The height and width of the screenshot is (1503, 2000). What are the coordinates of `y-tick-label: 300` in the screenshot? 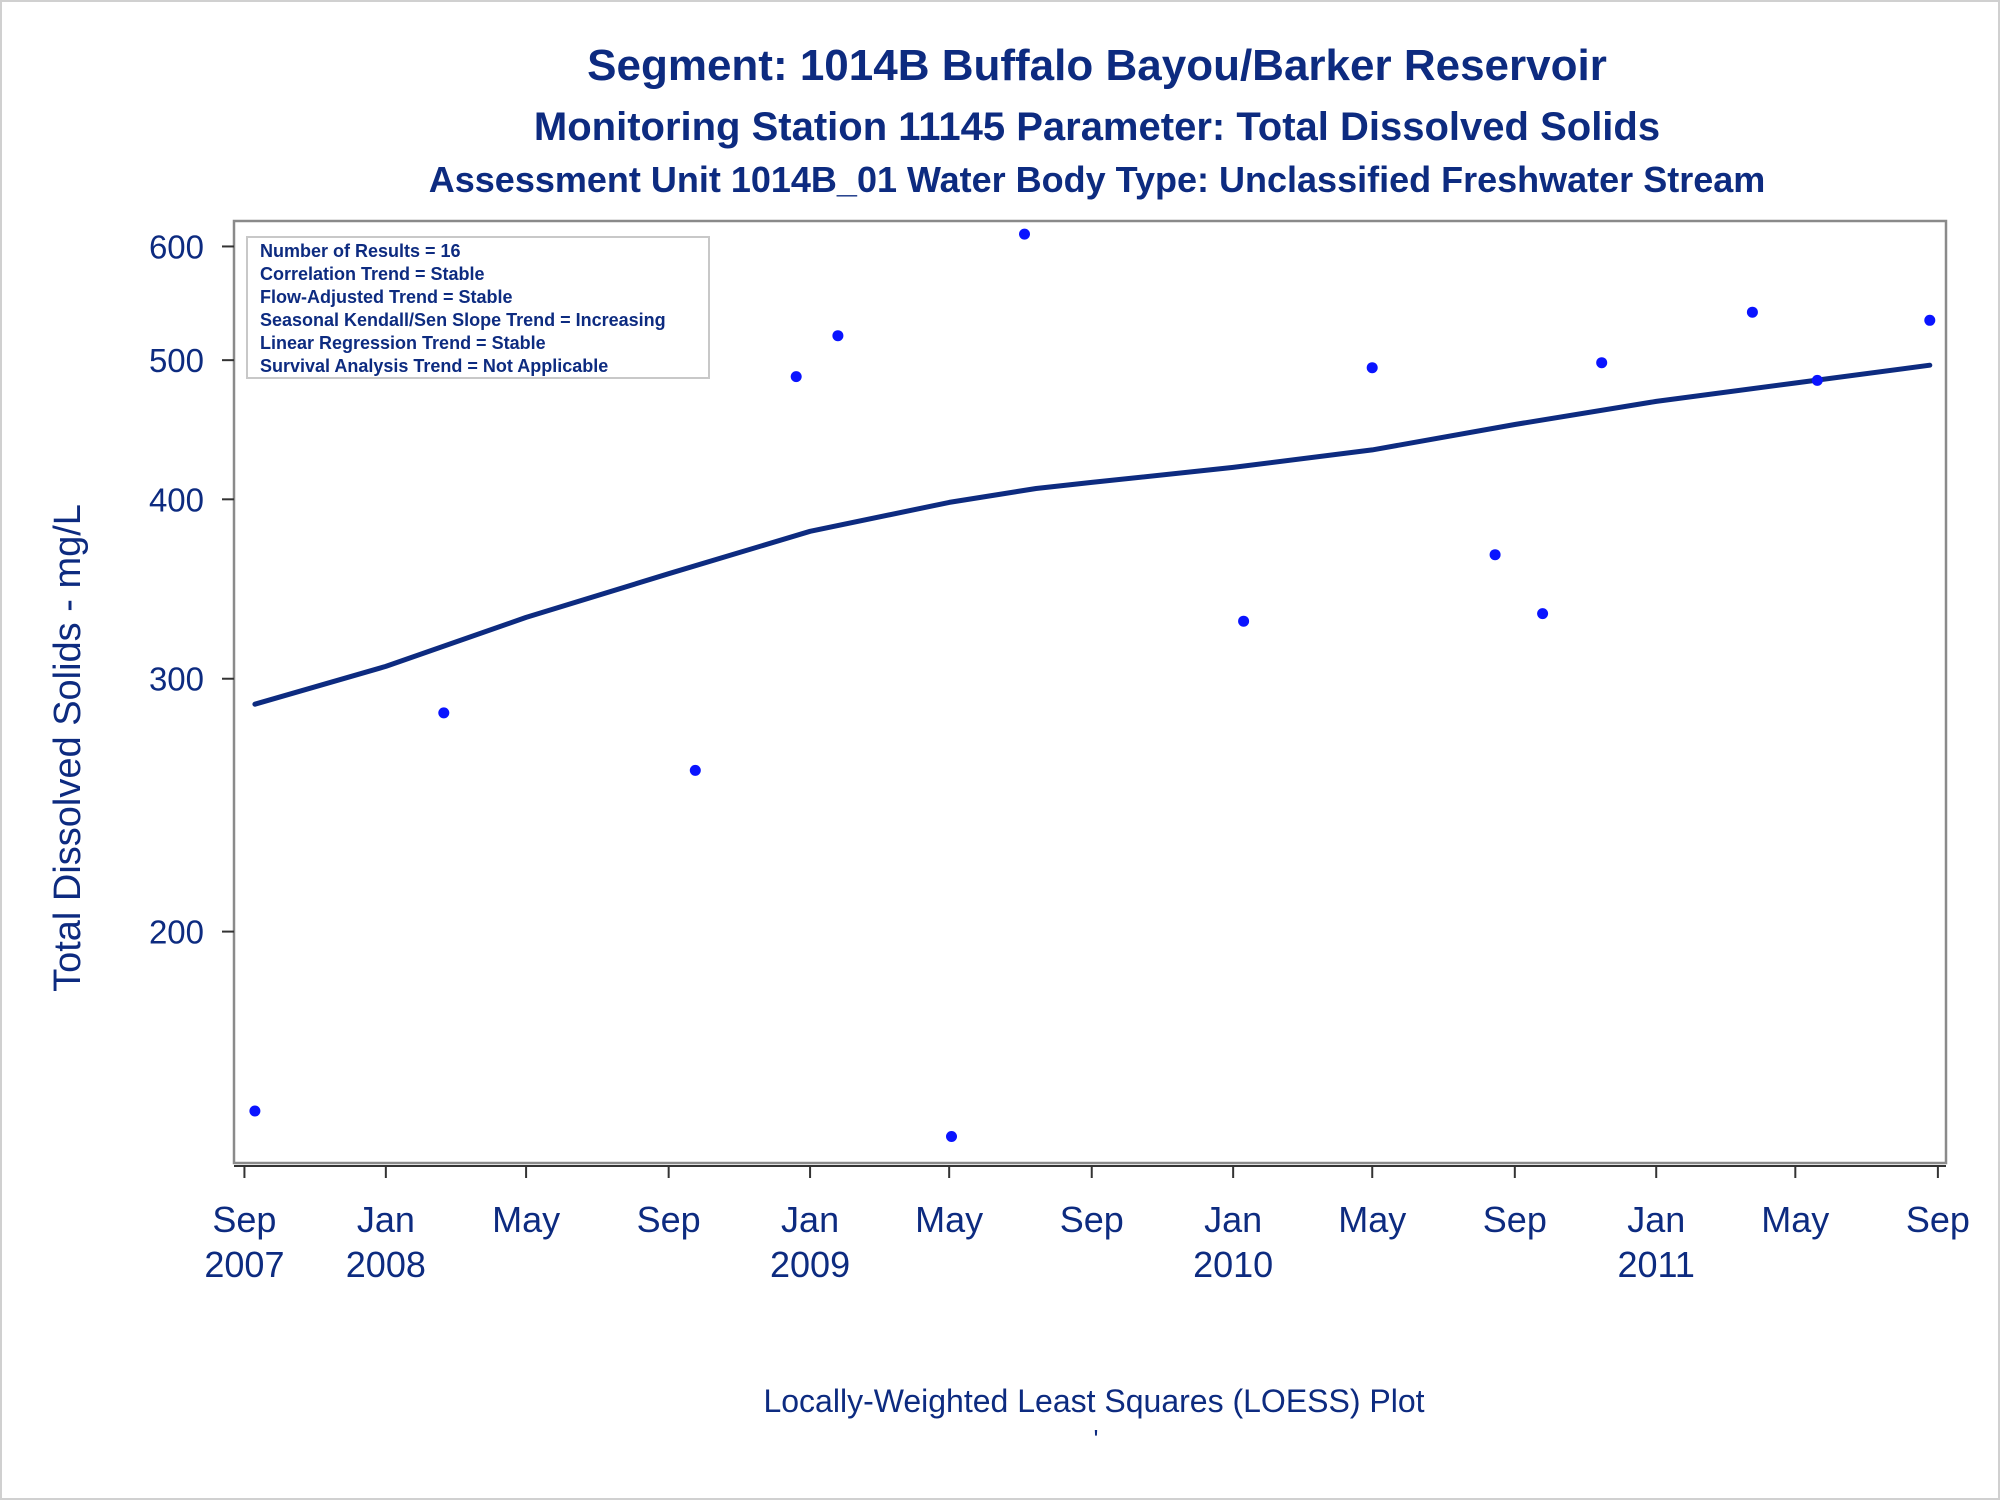 It's located at (176, 679).